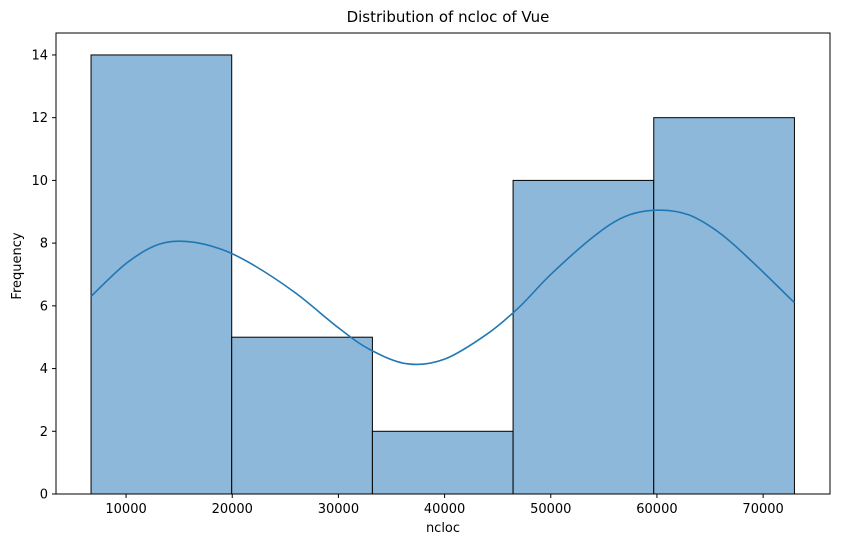  What do you see at coordinates (125, 509) in the screenshot?
I see `x-tick-label: 10000` at bounding box center [125, 509].